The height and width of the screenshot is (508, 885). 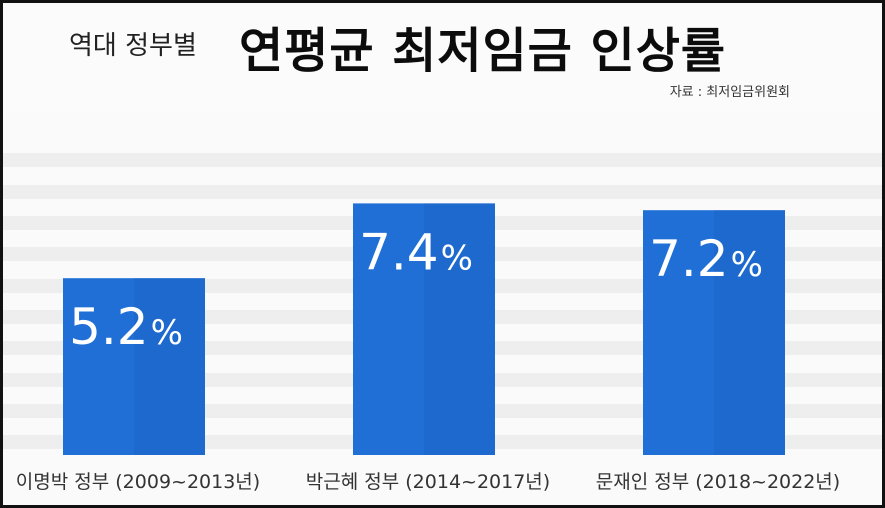 What do you see at coordinates (138, 482) in the screenshot?
I see `x-tick-label: 이명박 정부 (2009~2013년)` at bounding box center [138, 482].